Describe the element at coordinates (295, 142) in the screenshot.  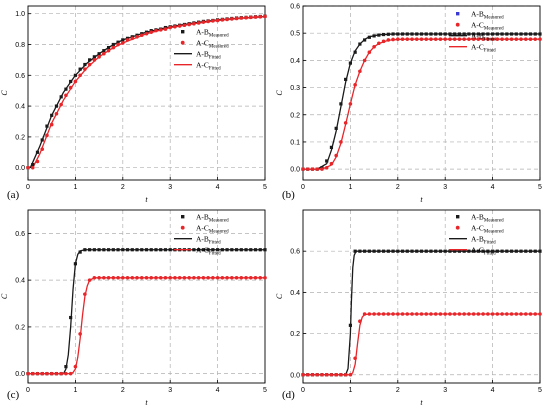
I see `y-tick-label: 0.1` at that location.